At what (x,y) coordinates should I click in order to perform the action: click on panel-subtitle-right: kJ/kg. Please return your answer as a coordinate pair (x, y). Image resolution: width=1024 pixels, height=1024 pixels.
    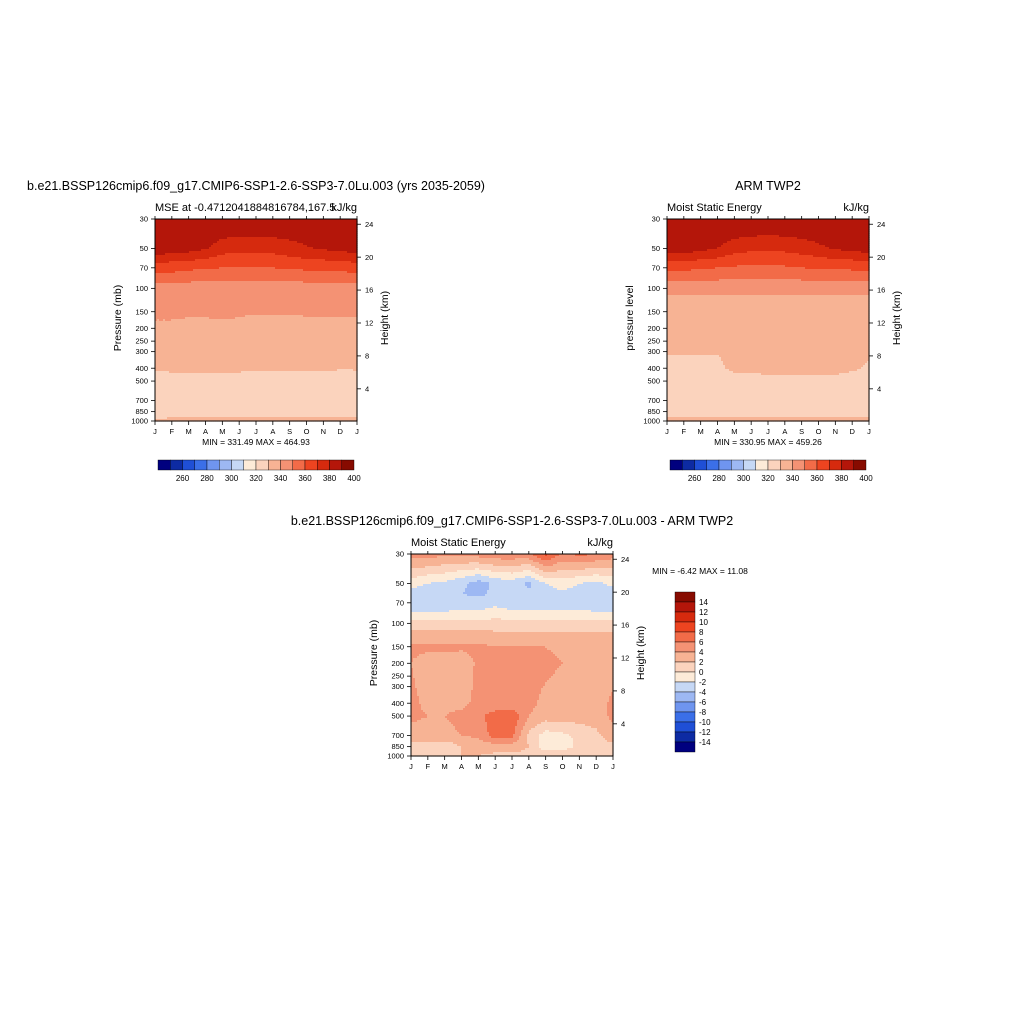
    Looking at the image, I should click on (344, 208).